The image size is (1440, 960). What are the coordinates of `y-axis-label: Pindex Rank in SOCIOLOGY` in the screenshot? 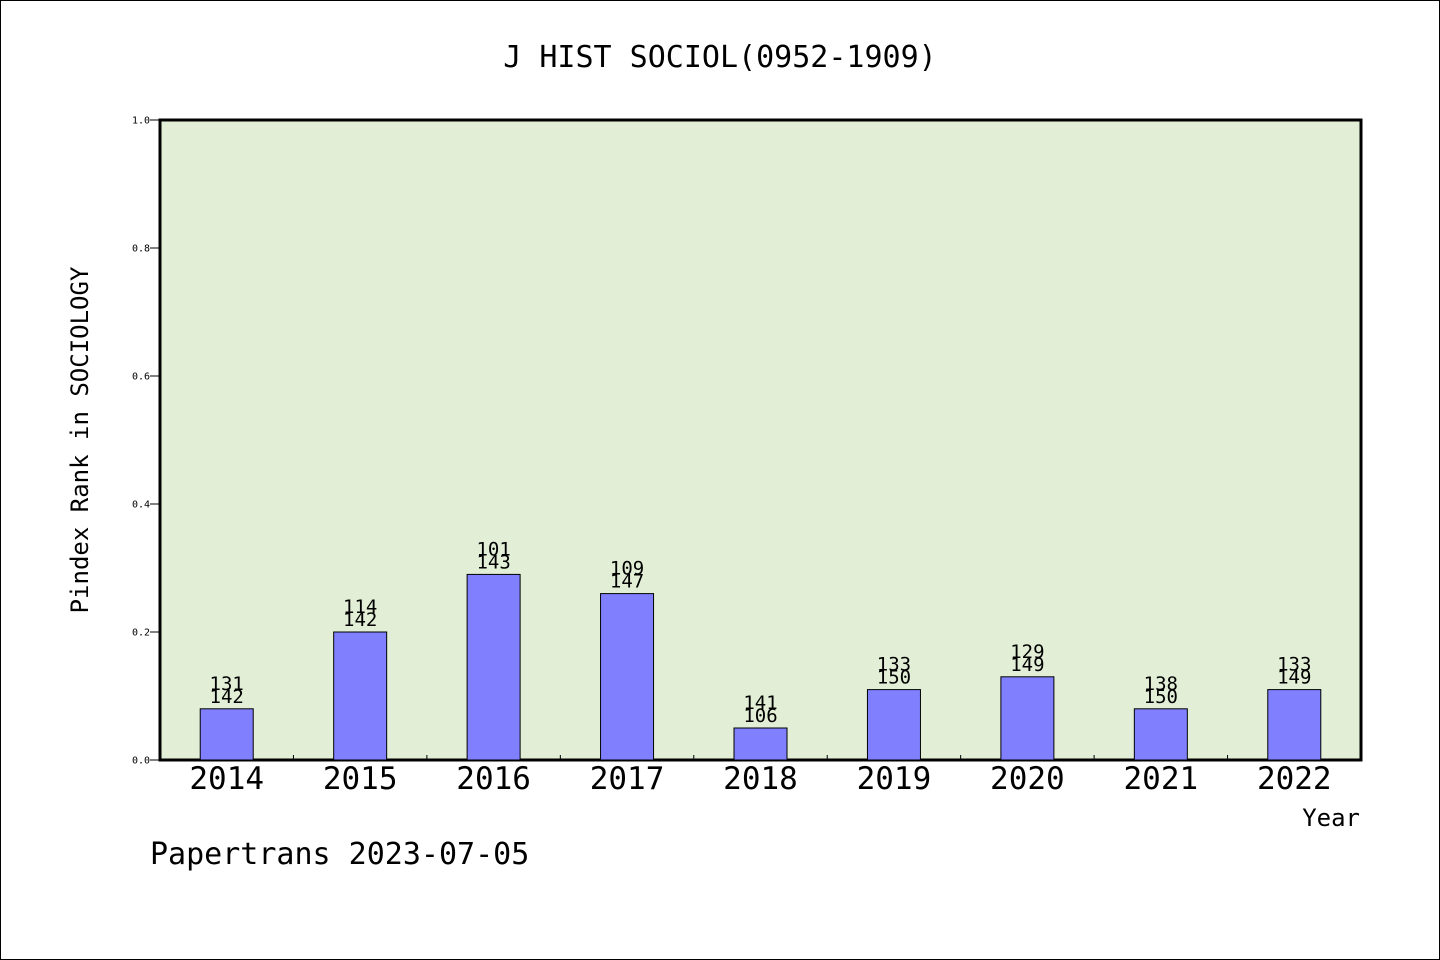 It's located at (80, 439).